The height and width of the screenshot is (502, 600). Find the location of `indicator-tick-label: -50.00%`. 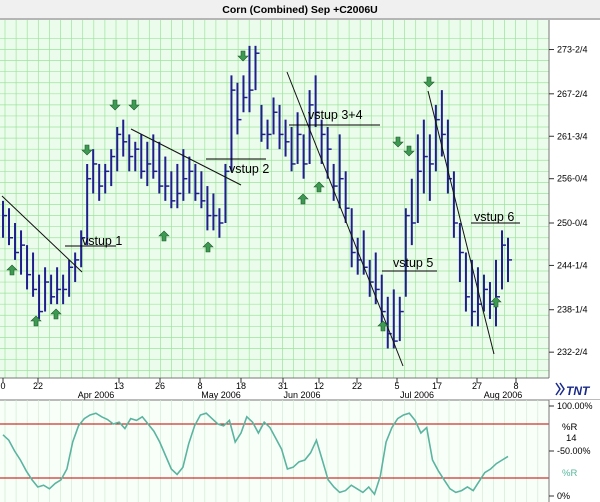

indicator-tick-label: -50.00% is located at coordinates (574, 451).